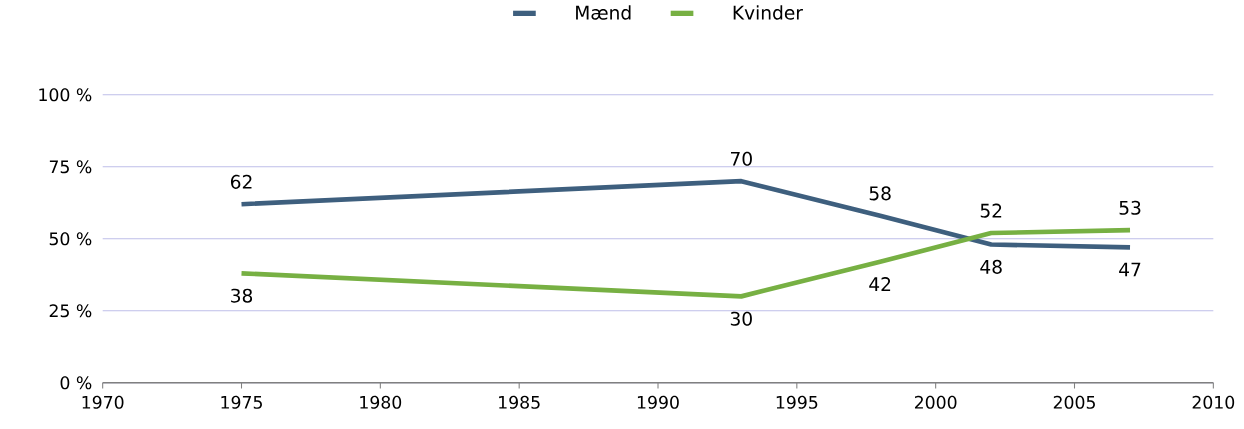 Image resolution: width=1244 pixels, height=429 pixels. I want to click on x-tick-label: 2005, so click(1074, 402).